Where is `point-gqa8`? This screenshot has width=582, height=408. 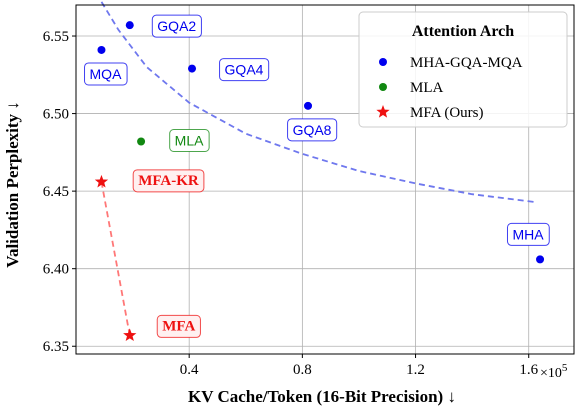 point-gqa8 is located at coordinates (308, 105).